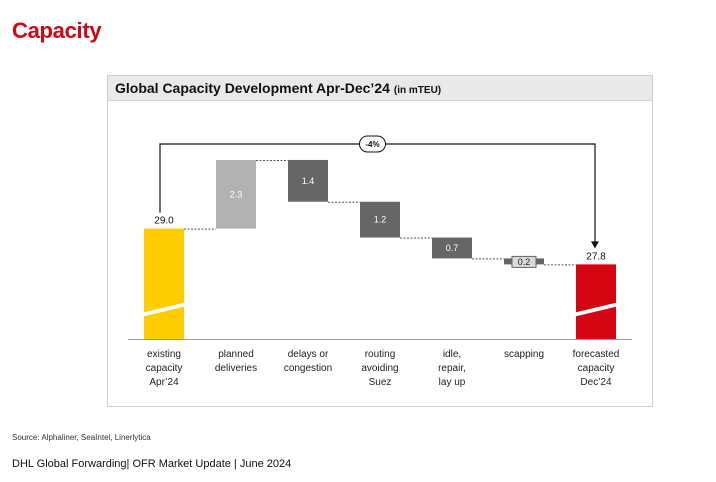 The height and width of the screenshot is (482, 716). I want to click on change-arrow-head, so click(595, 245).